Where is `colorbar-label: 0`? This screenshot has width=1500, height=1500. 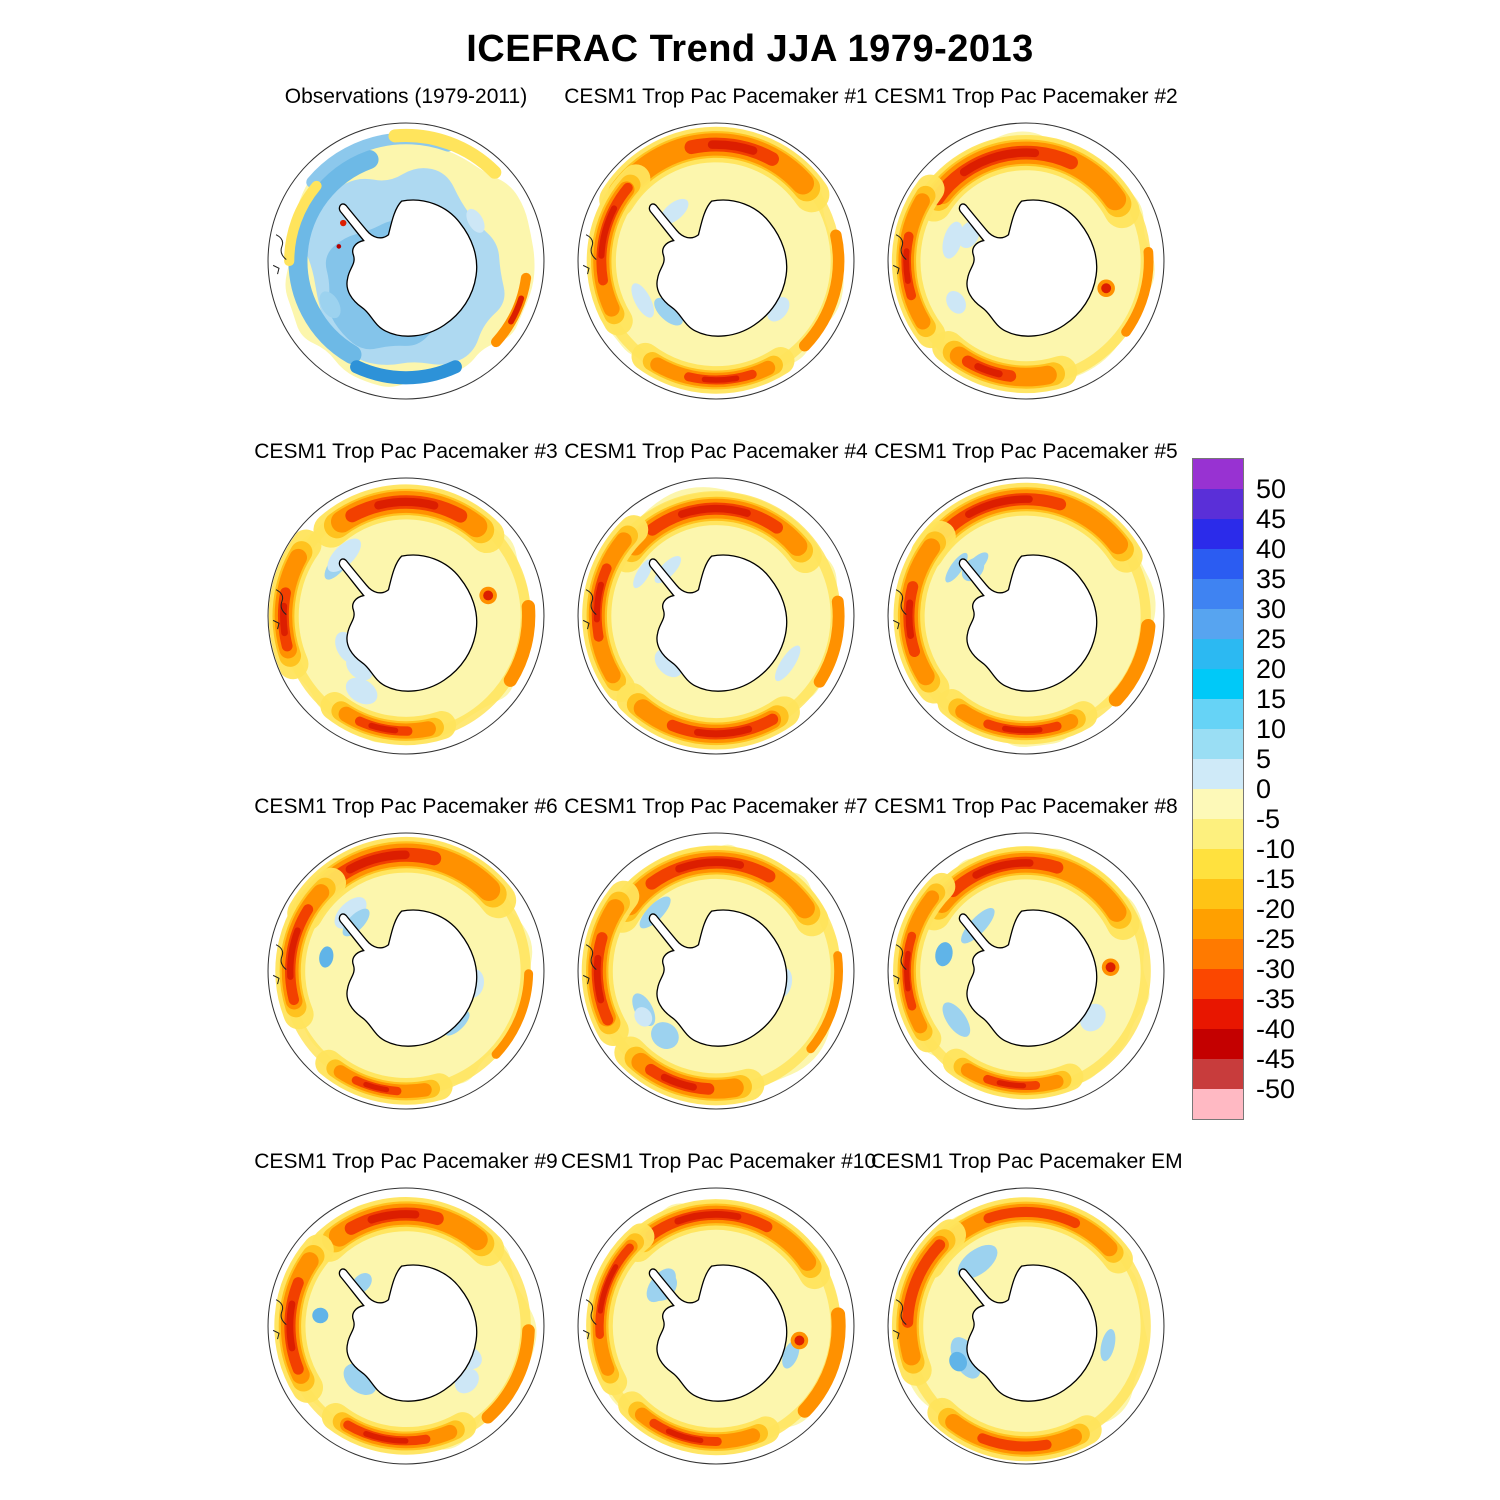 colorbar-label: 0 is located at coordinates (1264, 789).